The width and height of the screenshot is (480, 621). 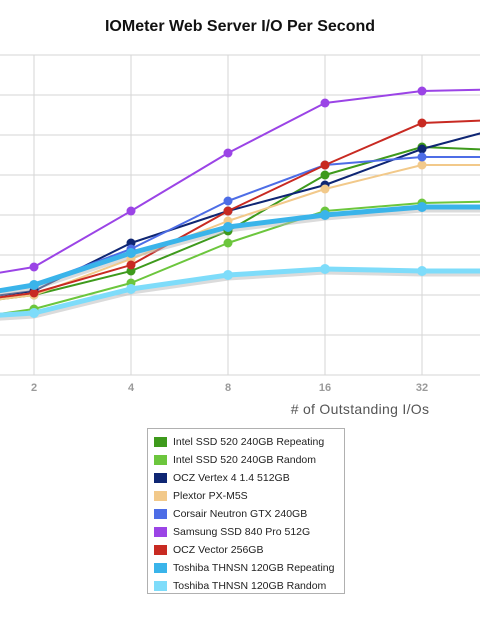 What do you see at coordinates (240, 514) in the screenshot?
I see `legend-label: Corsair Neutron GTX 240GB` at bounding box center [240, 514].